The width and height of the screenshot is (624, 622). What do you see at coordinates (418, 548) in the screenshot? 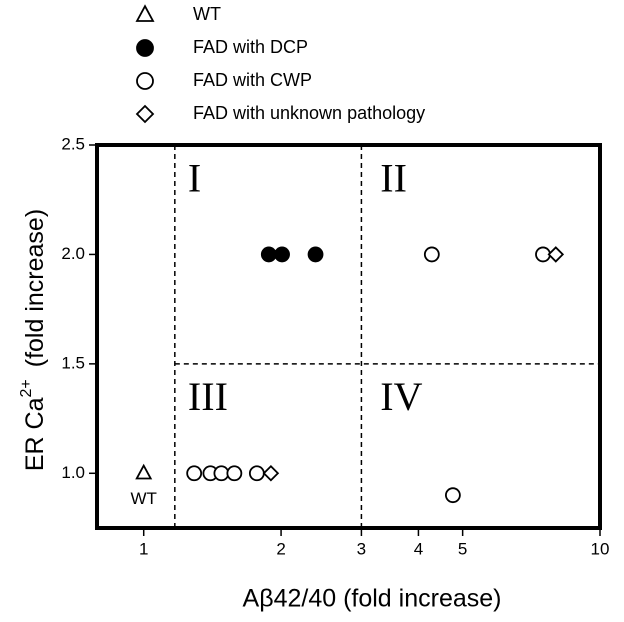
I see `x-tick-label: 4` at bounding box center [418, 548].